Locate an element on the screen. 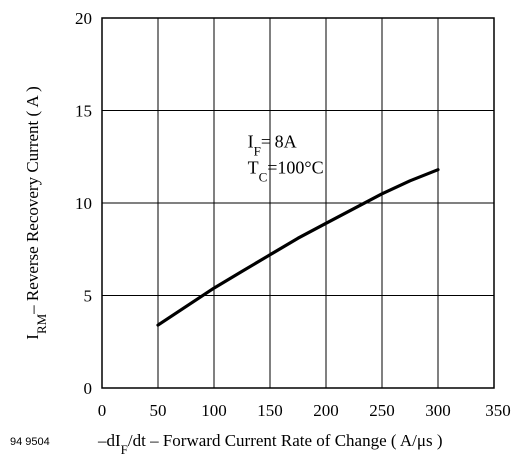 The width and height of the screenshot is (520, 459). x-tick-label: 0 is located at coordinates (102, 410).